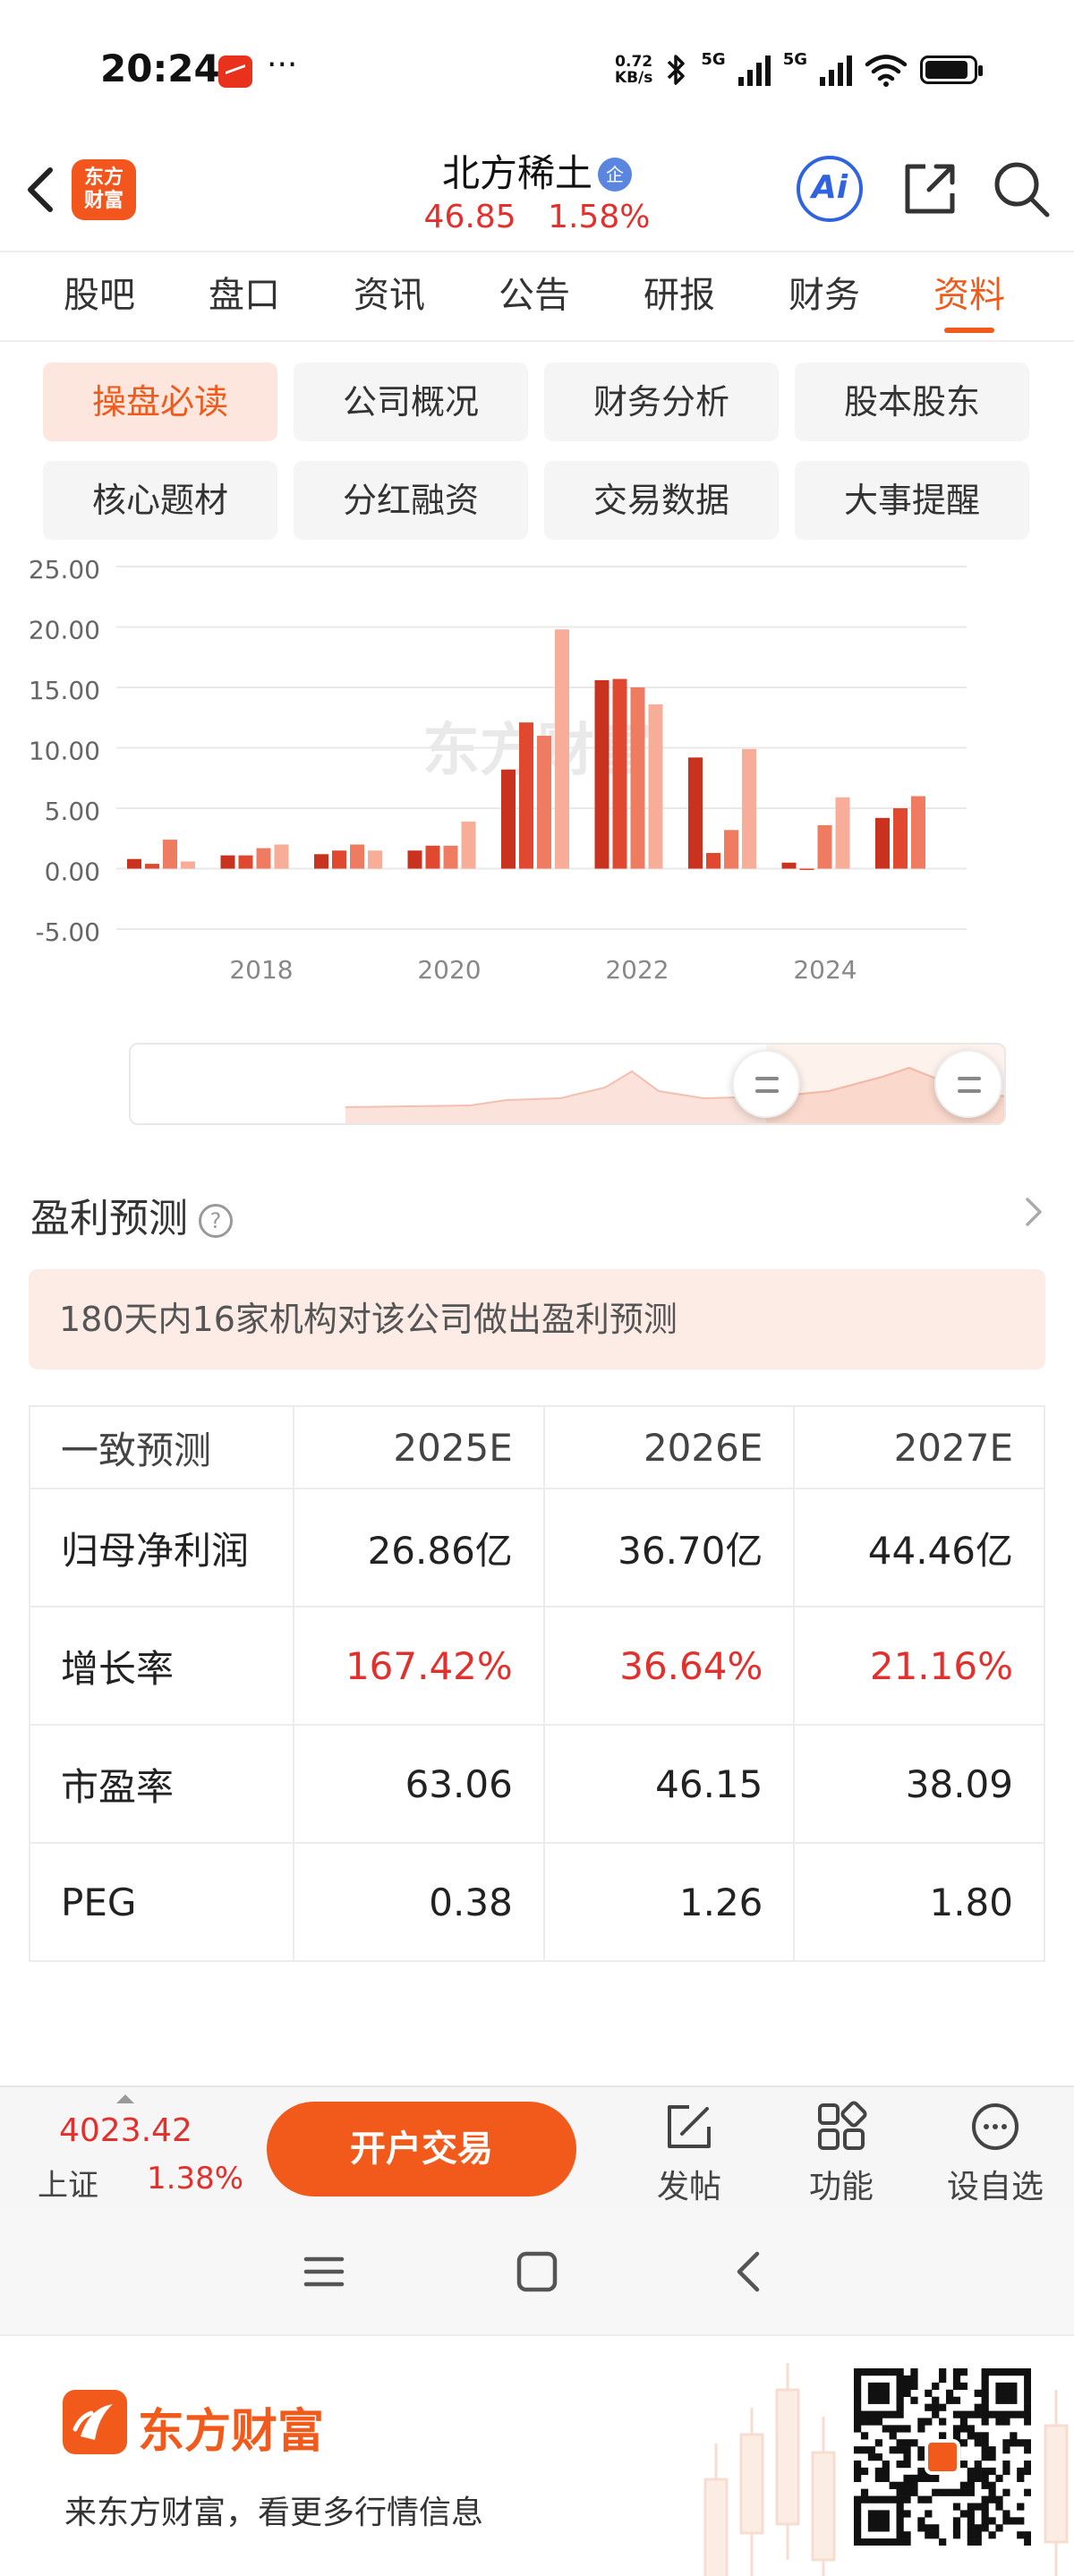 This screenshot has height=2576, width=1074. I want to click on tab-profile: 资料, so click(969, 296).